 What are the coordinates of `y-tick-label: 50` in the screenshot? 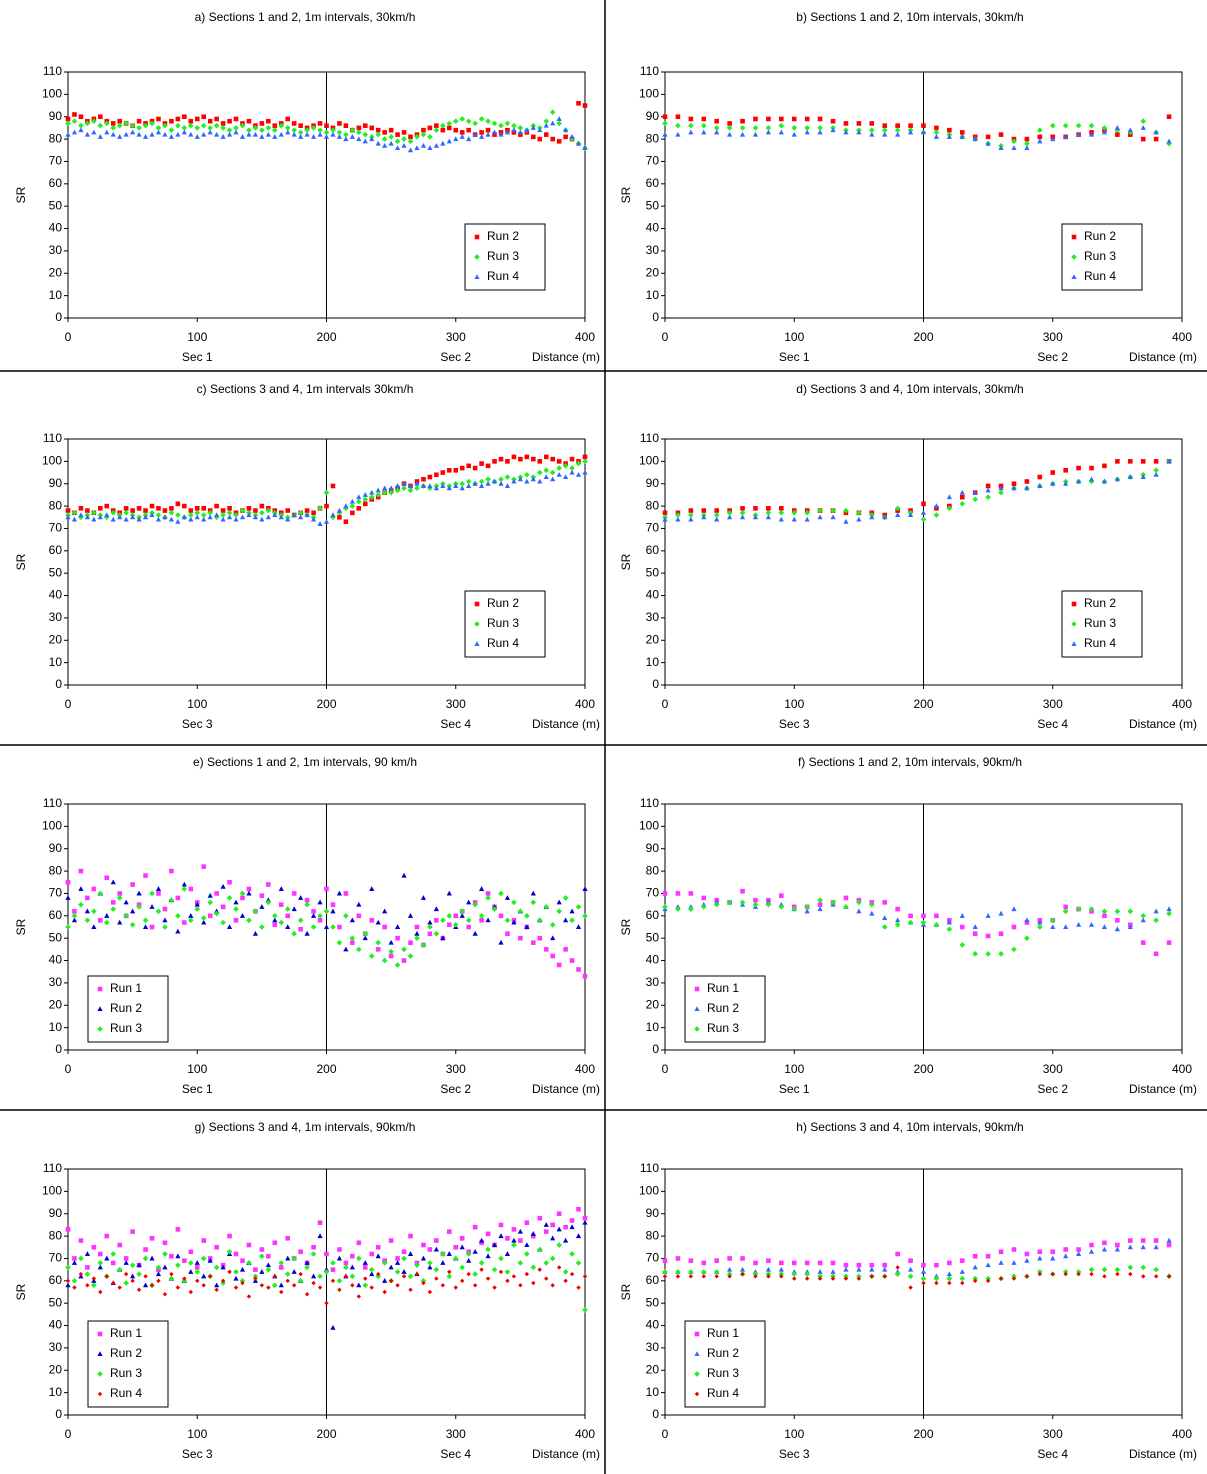 It's located at (653, 572).